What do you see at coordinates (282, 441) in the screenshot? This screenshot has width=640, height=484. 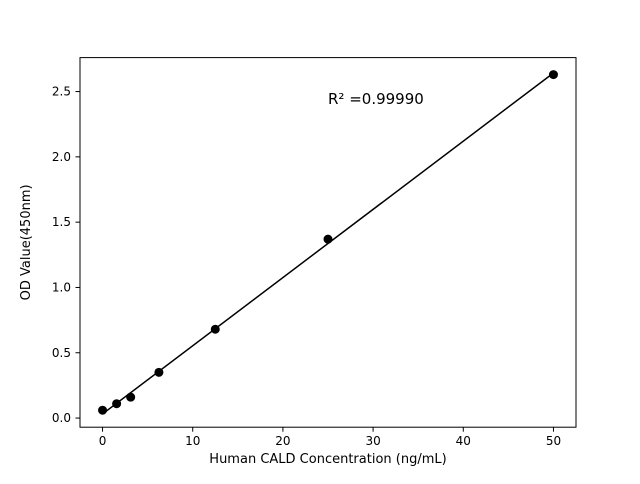 I see `x-tick-label: 20` at bounding box center [282, 441].